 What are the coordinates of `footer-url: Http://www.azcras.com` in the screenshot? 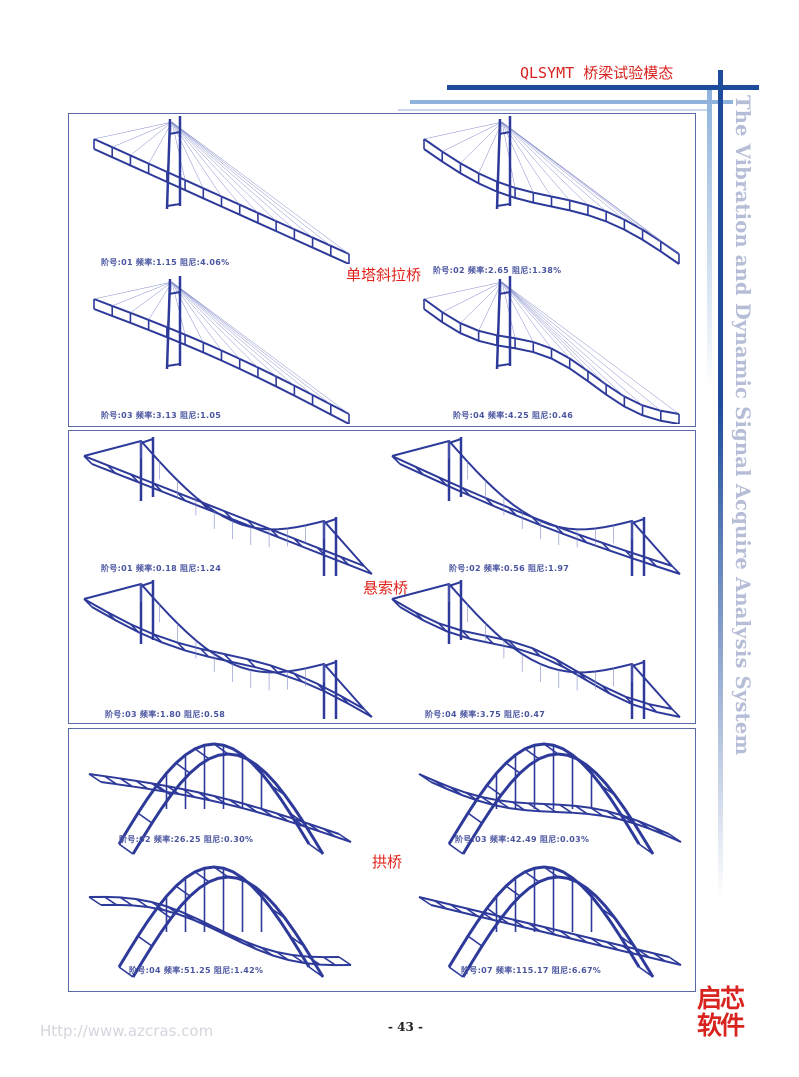 It's located at (127, 1031).